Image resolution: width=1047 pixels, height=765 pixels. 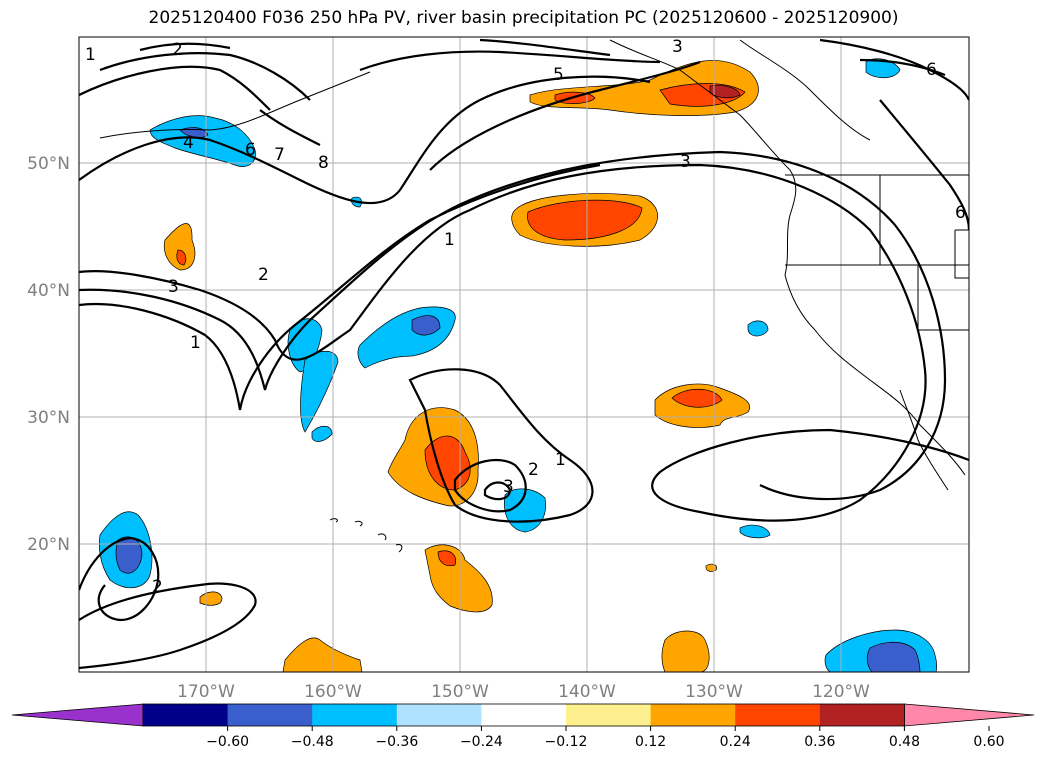 I want to click on longitude-label: 160°W, so click(x=333, y=692).